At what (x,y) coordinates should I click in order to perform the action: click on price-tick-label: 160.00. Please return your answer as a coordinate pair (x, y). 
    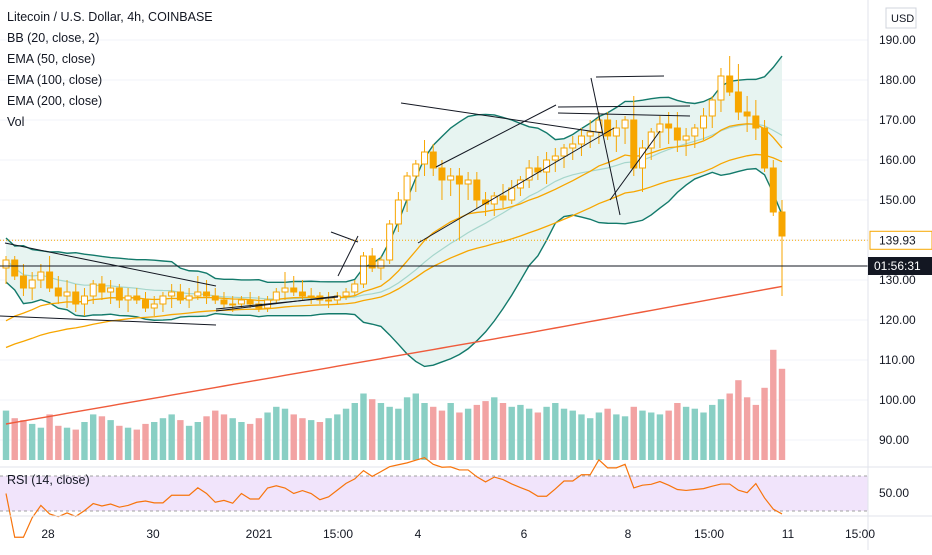
    Looking at the image, I should click on (897, 160).